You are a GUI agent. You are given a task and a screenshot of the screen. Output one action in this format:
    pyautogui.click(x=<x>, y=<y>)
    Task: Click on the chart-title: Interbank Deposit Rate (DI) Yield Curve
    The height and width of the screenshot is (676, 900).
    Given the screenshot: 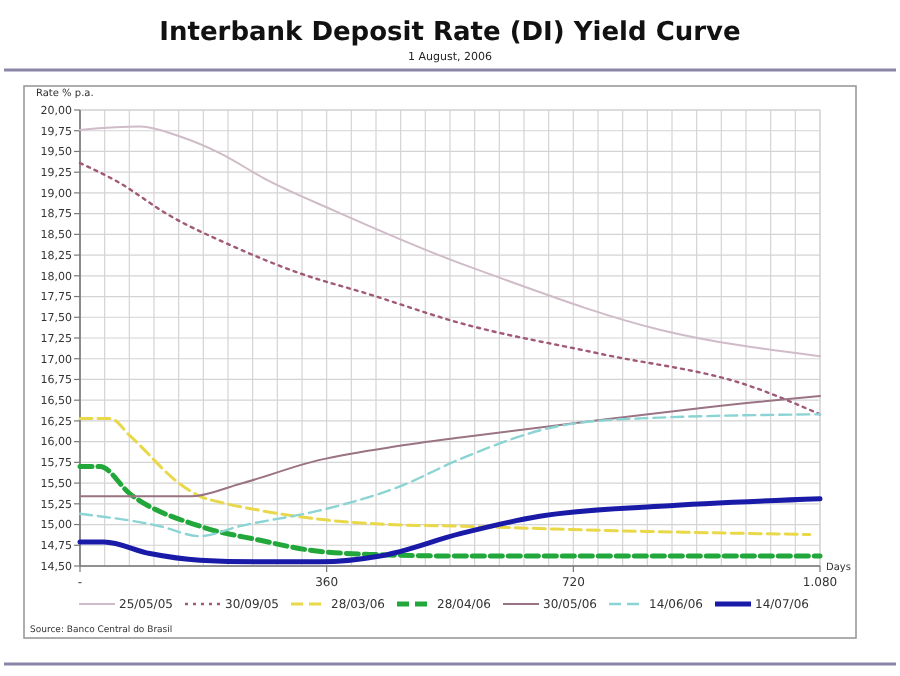 What is the action you would take?
    pyautogui.click(x=450, y=33)
    